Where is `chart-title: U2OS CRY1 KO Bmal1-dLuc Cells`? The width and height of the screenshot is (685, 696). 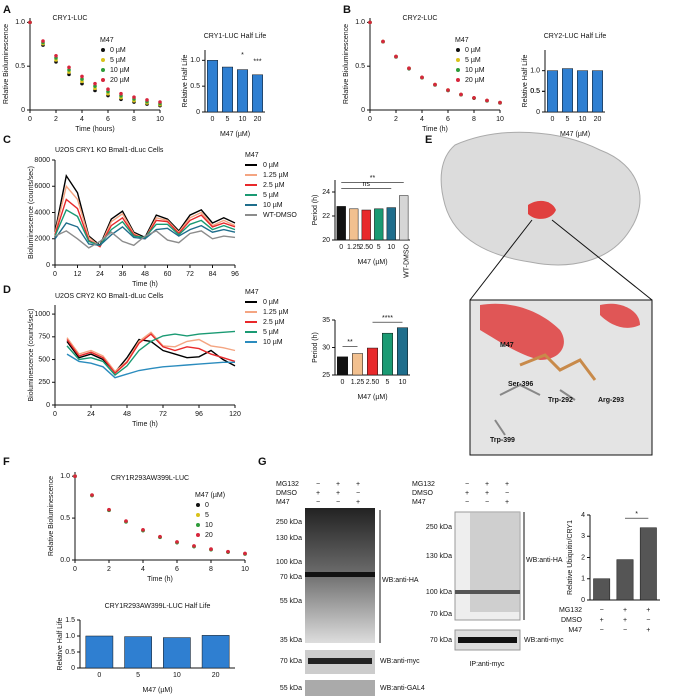 chart-title: U2OS CRY1 KO Bmal1-dLuc Cells is located at coordinates (109, 150).